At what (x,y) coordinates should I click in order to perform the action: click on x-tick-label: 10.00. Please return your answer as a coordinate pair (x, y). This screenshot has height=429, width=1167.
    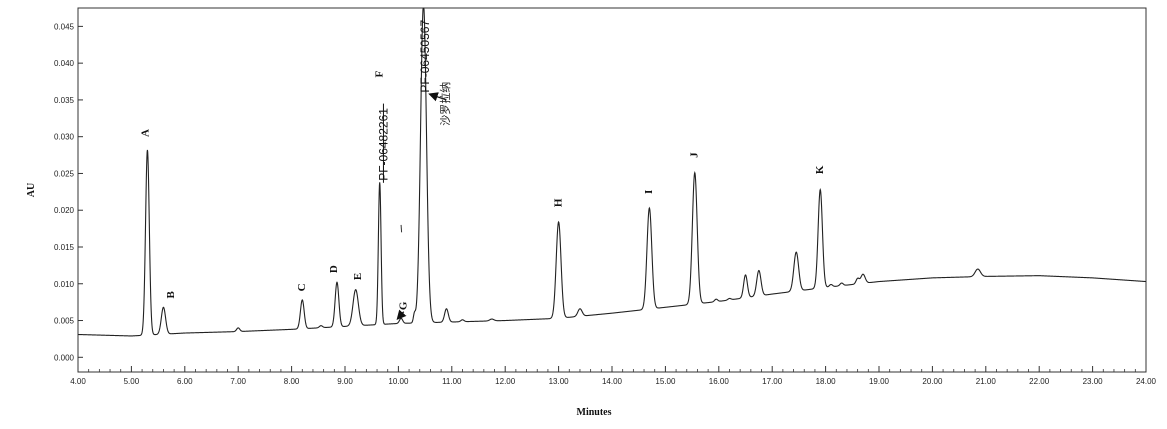
    Looking at the image, I should click on (398, 381).